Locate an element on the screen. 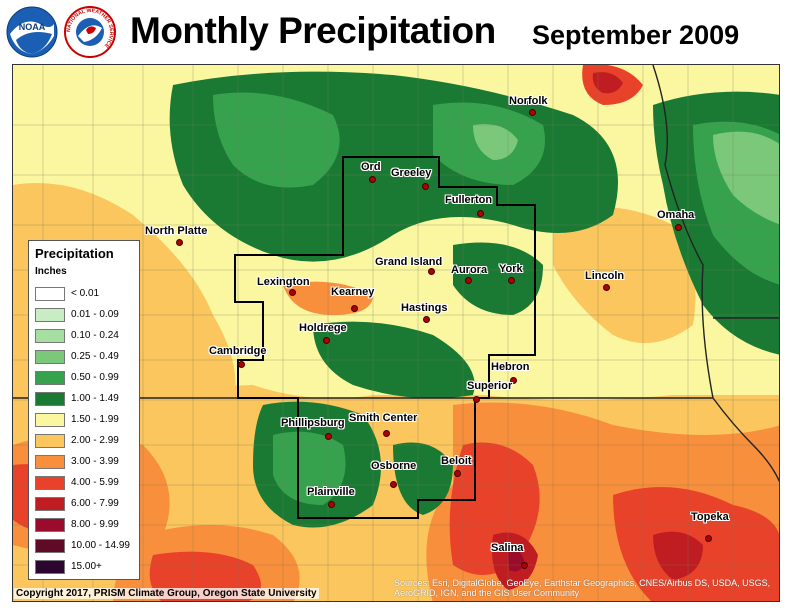  city-label-beloit: Beloit is located at coordinates (456, 461).